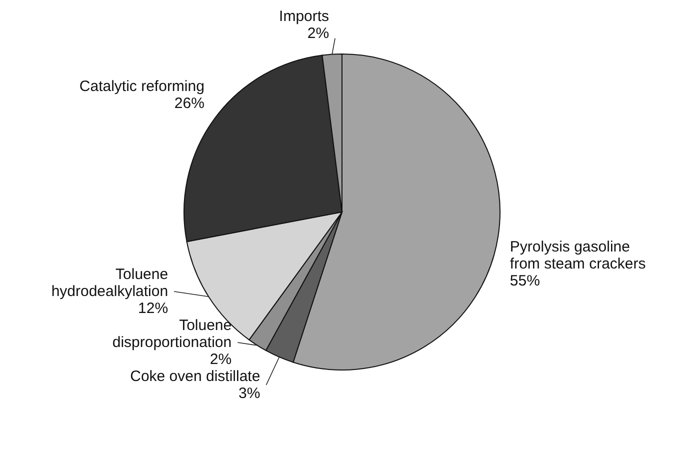  What do you see at coordinates (109, 283) in the screenshot?
I see `slice-label: Toluene hydrodealkylation` at bounding box center [109, 283].